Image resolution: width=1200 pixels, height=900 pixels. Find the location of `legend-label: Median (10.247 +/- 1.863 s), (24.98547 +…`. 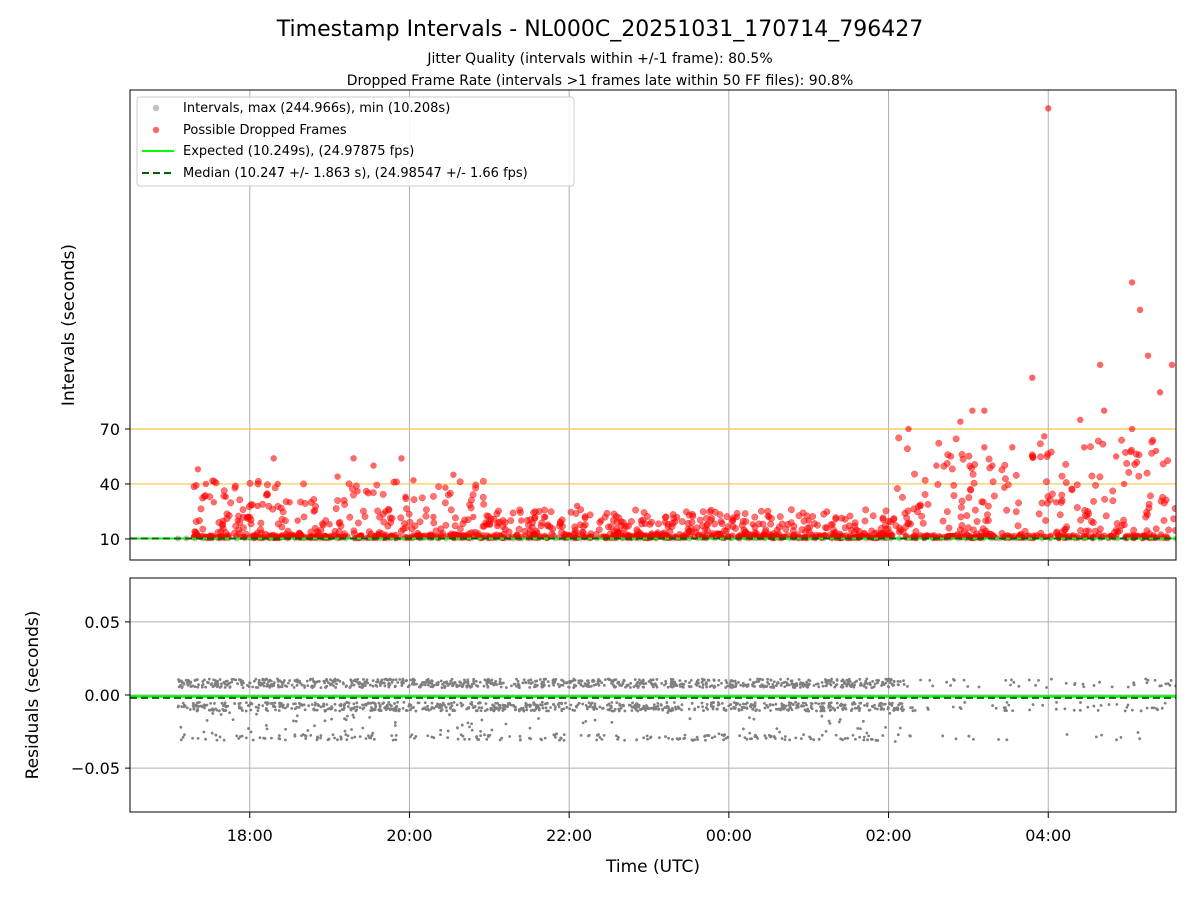

legend-label: Median (10.247 +/- 1.863 s), (24.98547 +… is located at coordinates (355, 173).